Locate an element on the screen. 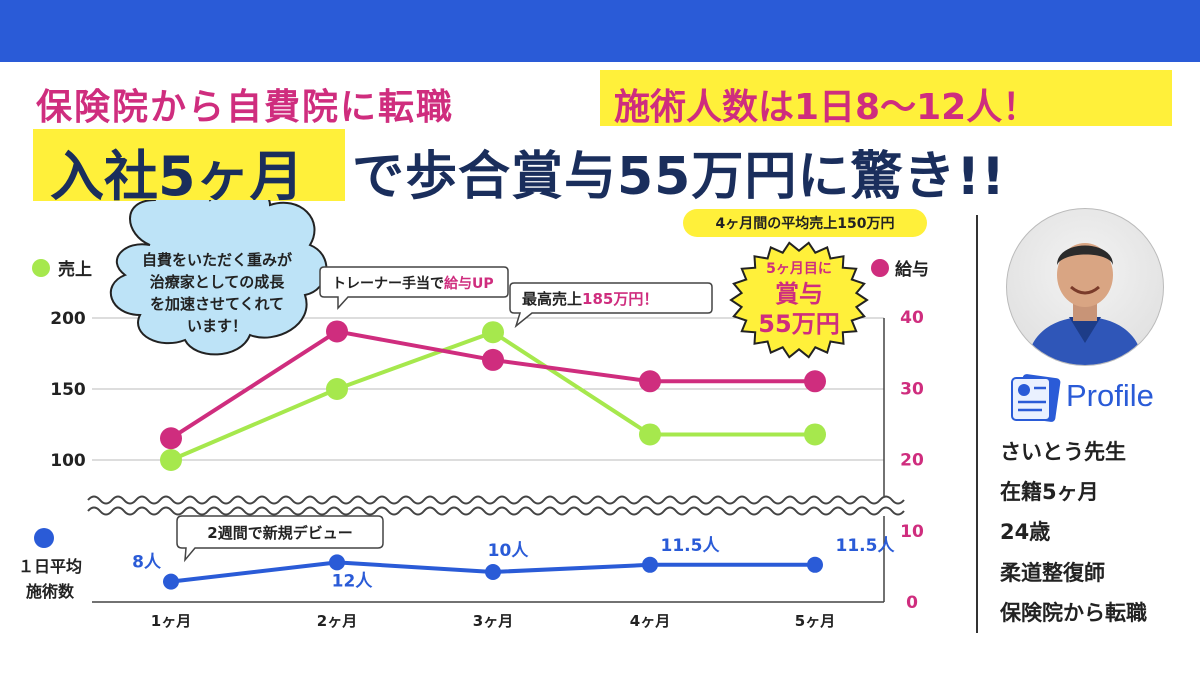 Image resolution: width=1200 pixels, height=675 pixels. headline-treatment-count-box: 施術人数は1日8～12人！ is located at coordinates (886, 99).